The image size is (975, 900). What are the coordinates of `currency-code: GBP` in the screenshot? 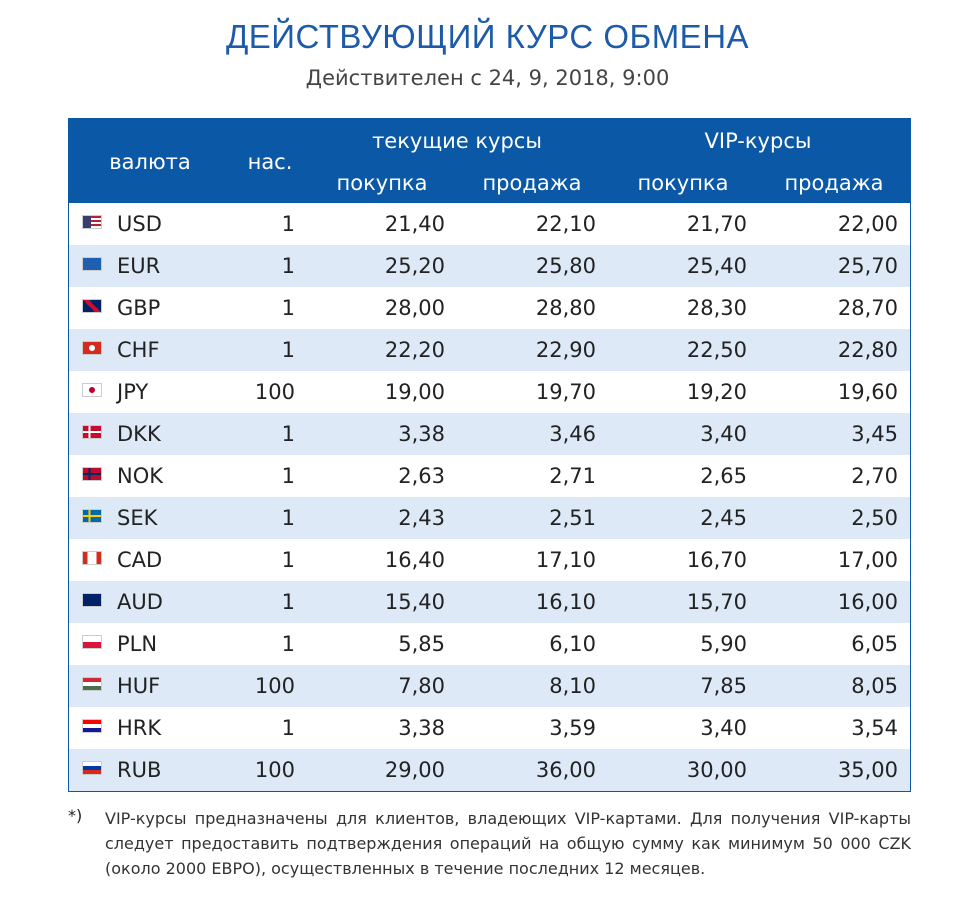 It's located at (139, 308).